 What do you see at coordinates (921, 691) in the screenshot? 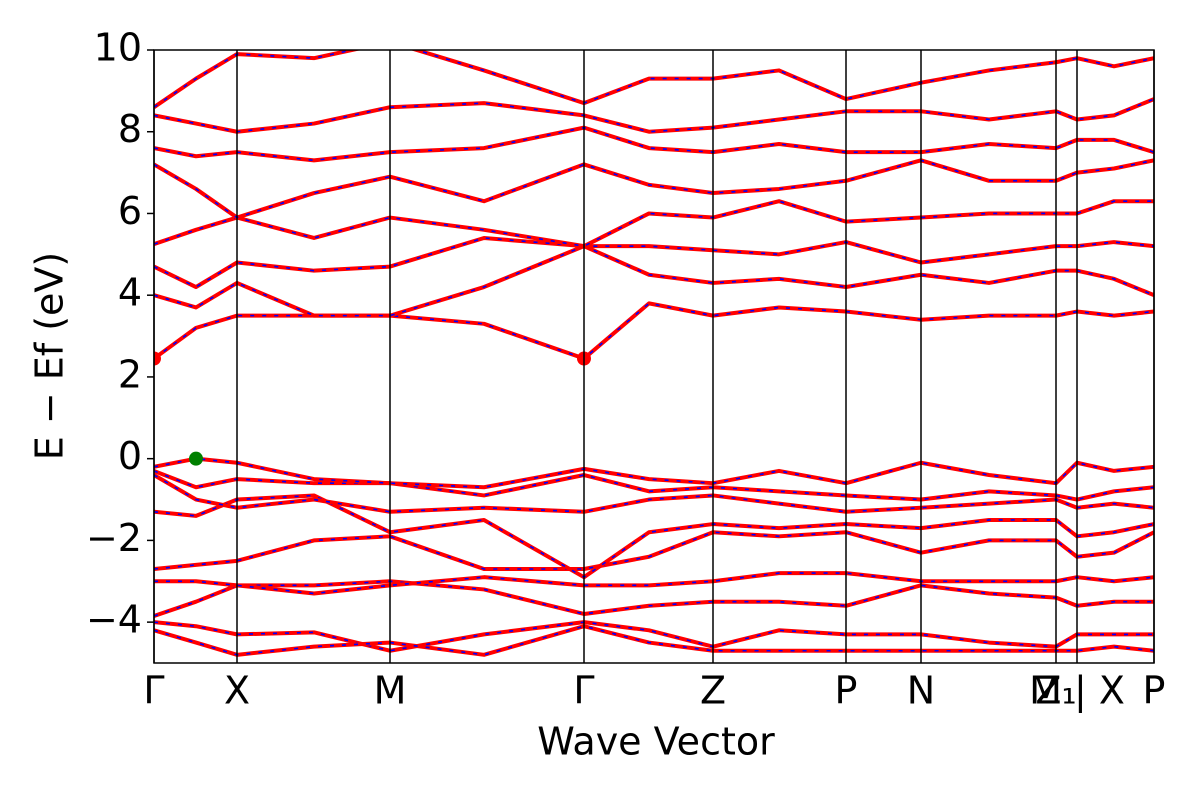
I see `x-tick-label: N` at bounding box center [921, 691].